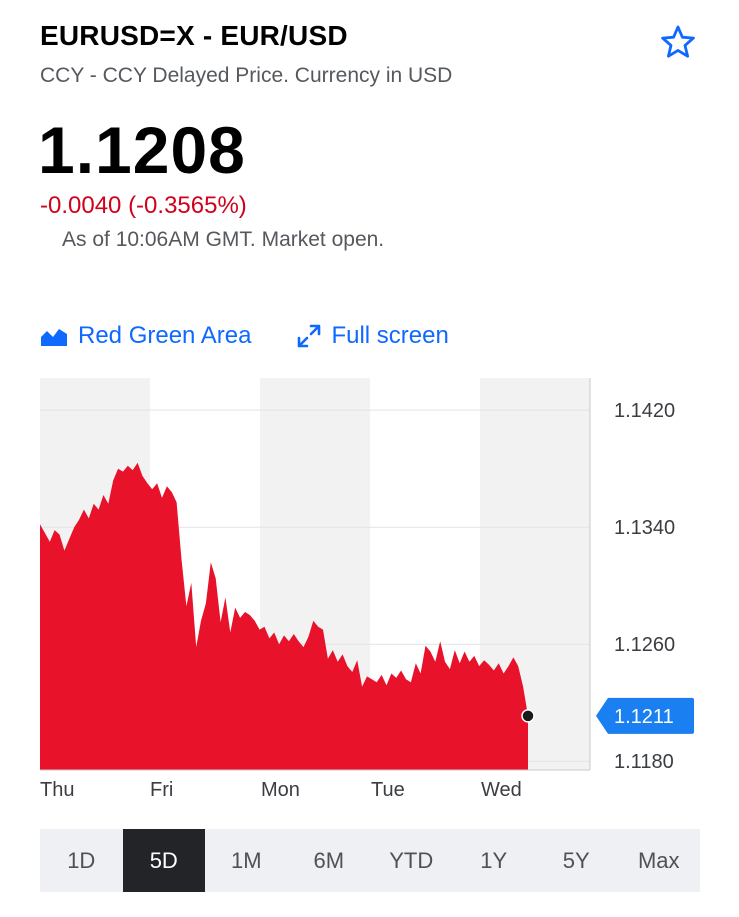 The image size is (739, 917). Describe the element at coordinates (644, 645) in the screenshot. I see `y-tick-label: 1.1260` at that location.